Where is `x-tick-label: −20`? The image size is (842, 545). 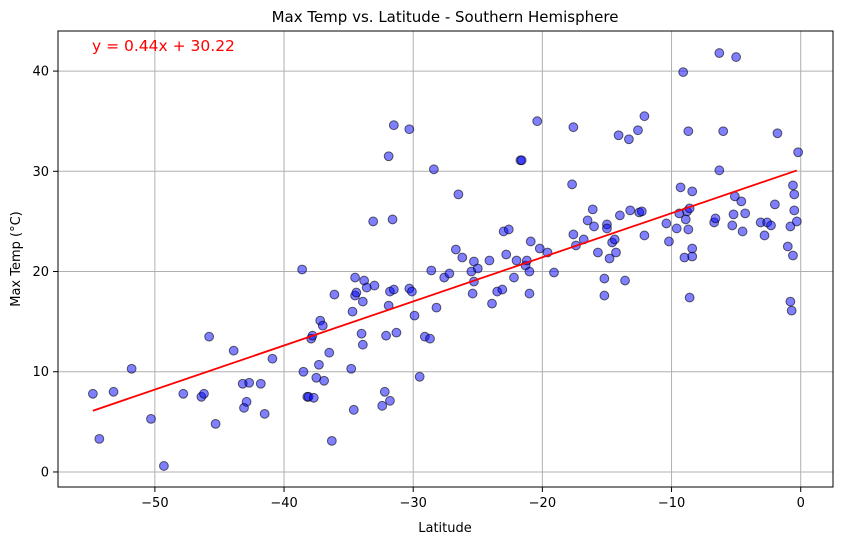 x-tick-label: −20 is located at coordinates (542, 503).